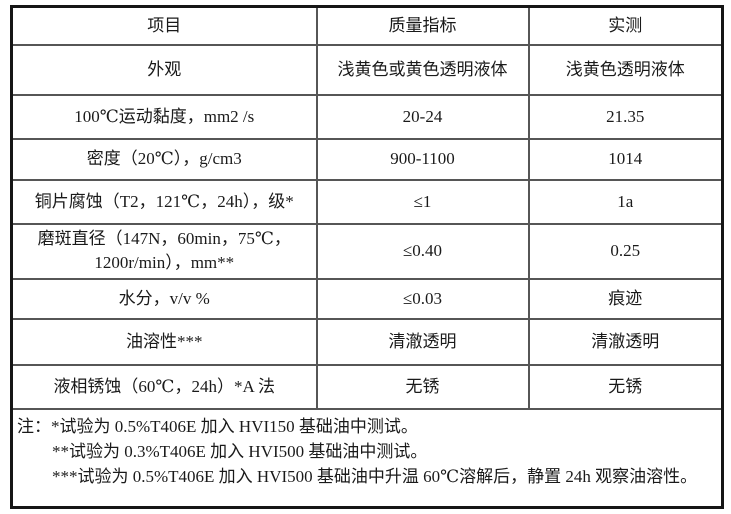  I want to click on table-row-liquid-rust: 液相锈蚀（60℃，24h）*A 法 无锈 无锈, so click(367, 386).